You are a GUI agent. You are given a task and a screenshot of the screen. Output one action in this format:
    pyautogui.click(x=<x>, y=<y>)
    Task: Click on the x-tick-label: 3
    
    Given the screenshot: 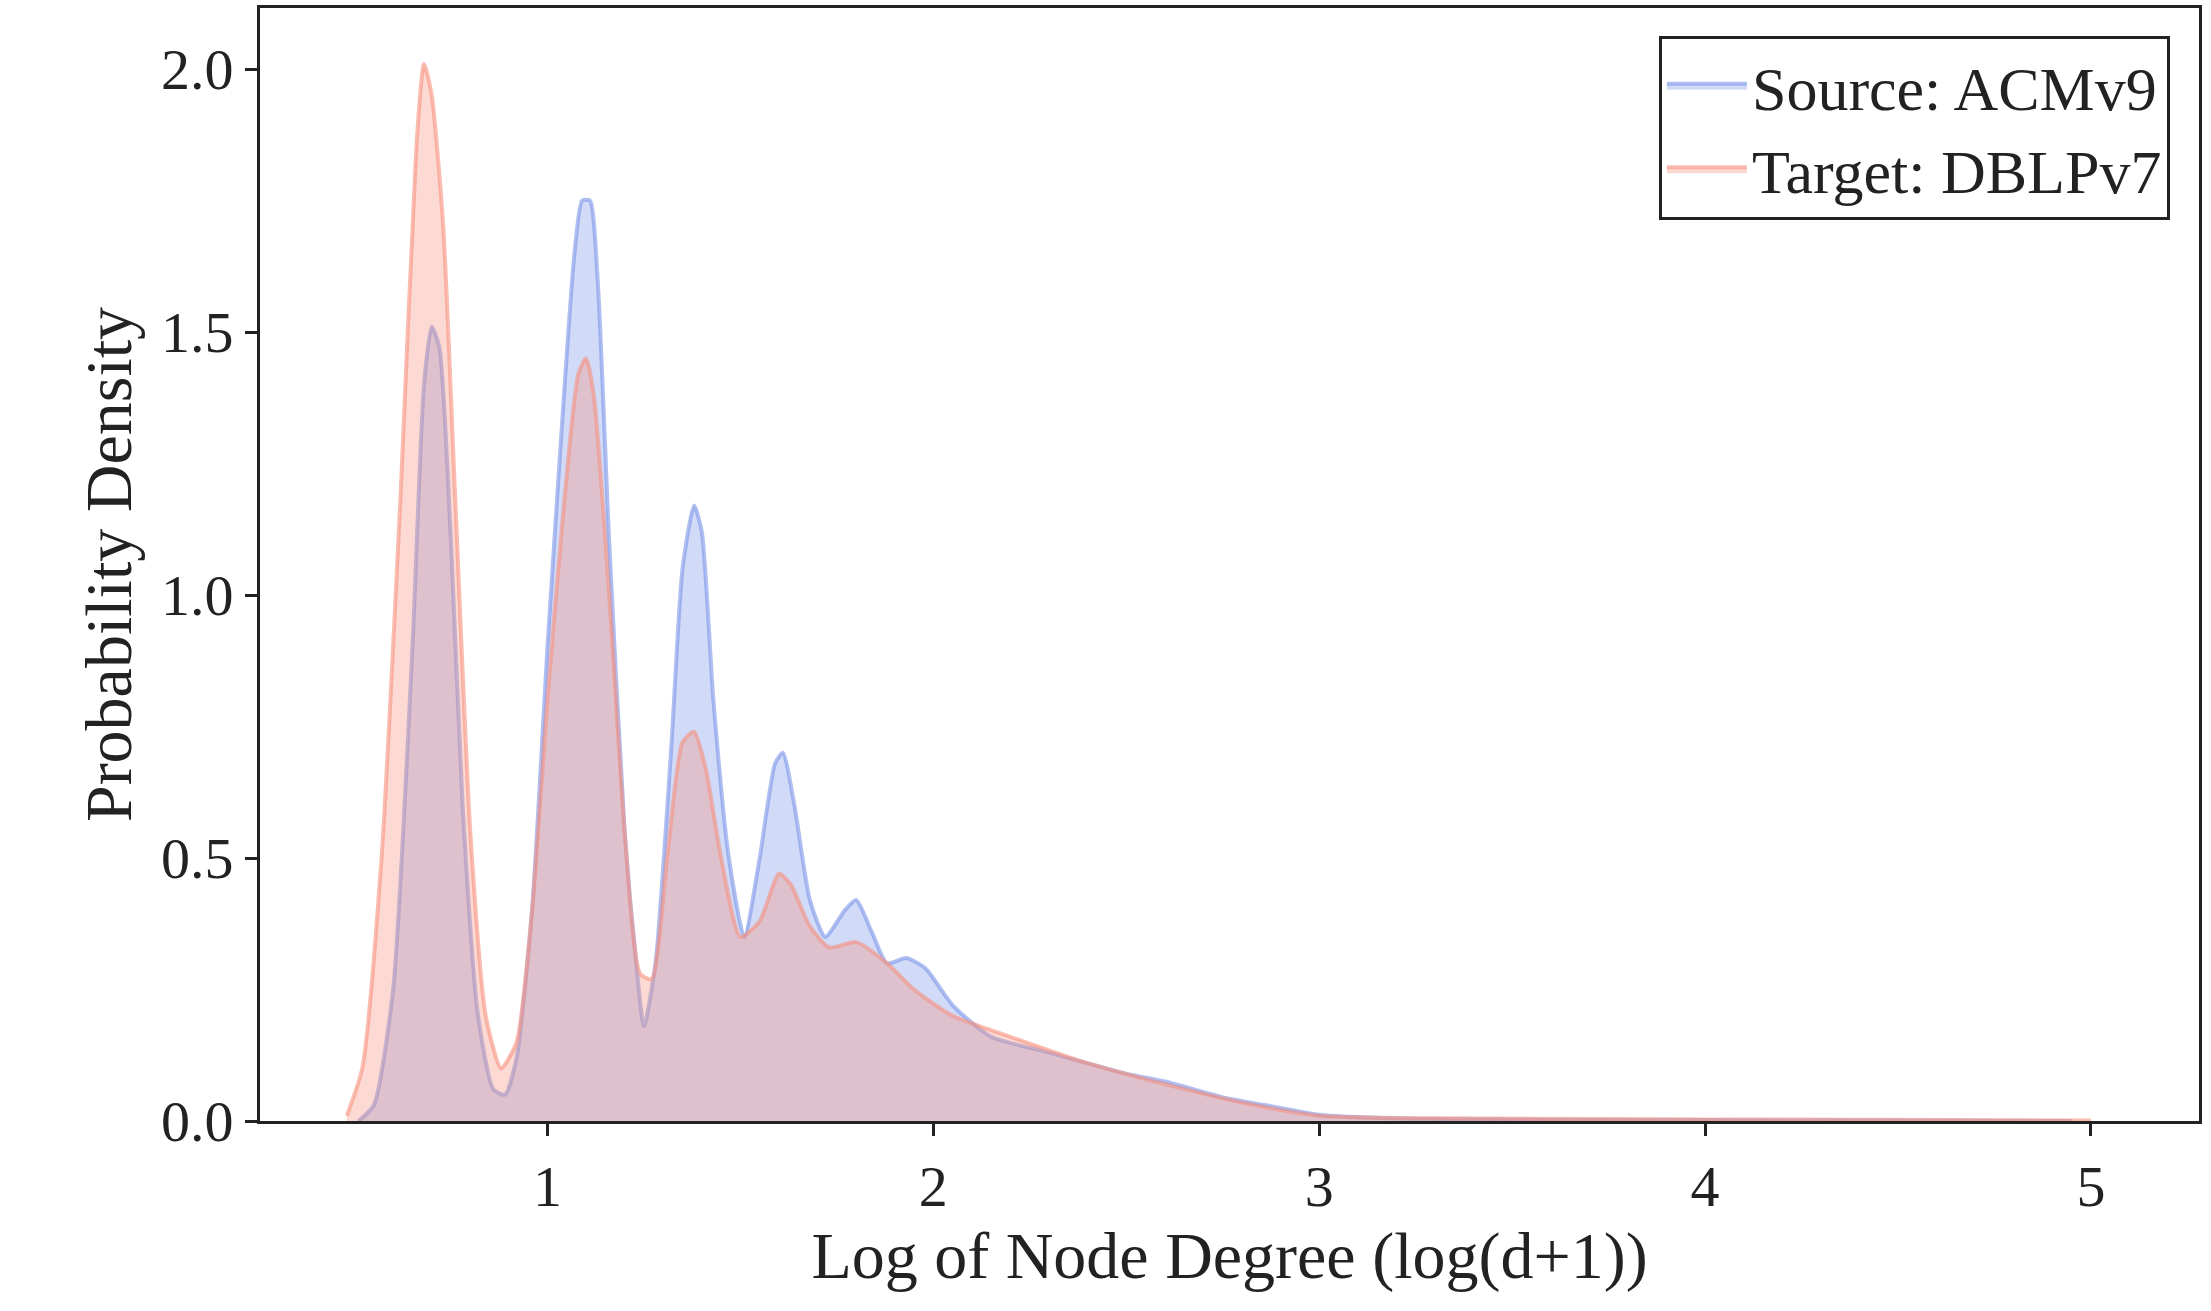 What is the action you would take?
    pyautogui.click(x=1319, y=1186)
    